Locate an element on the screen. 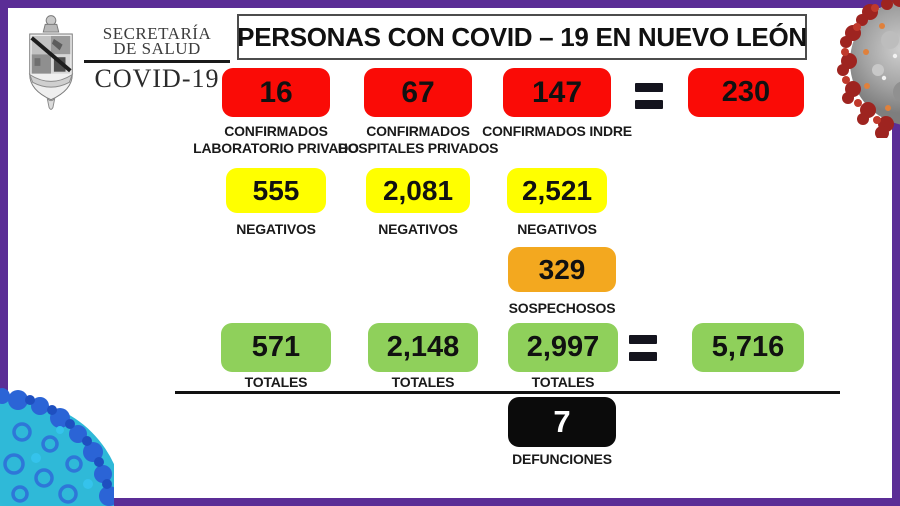 This screenshot has width=900, height=506. totales-box-2: 2,148 is located at coordinates (423, 347).